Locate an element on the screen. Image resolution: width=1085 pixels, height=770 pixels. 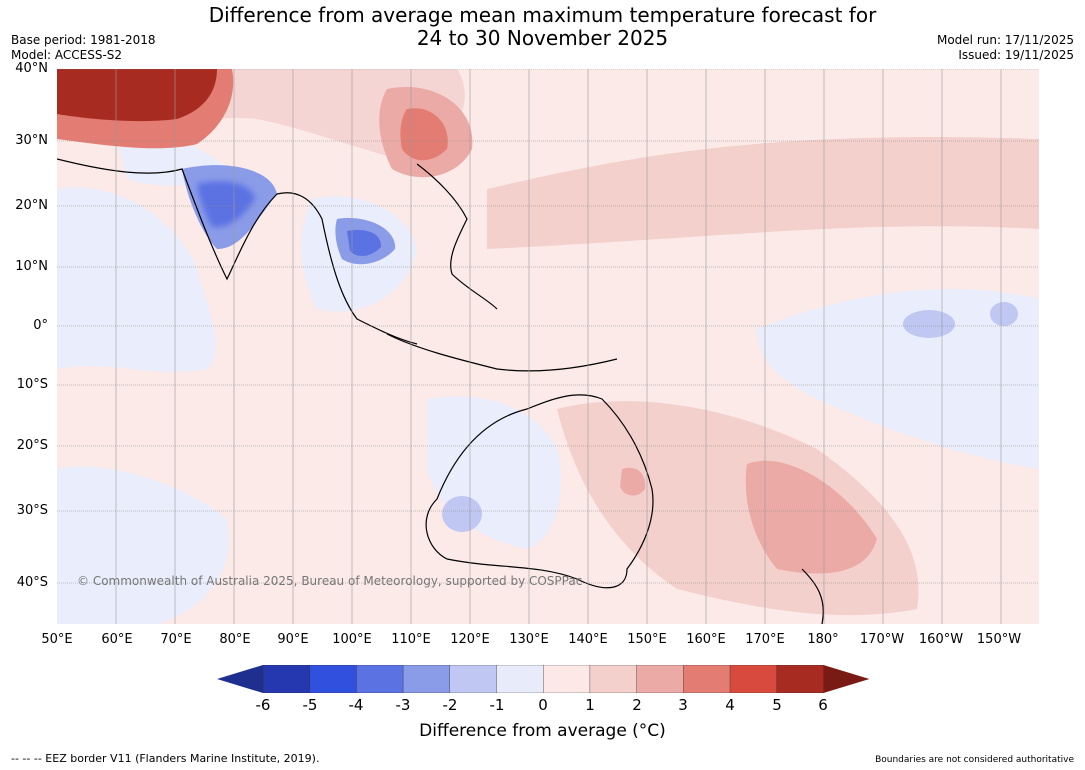
colorbar-tick: -3 is located at coordinates (403, 705).